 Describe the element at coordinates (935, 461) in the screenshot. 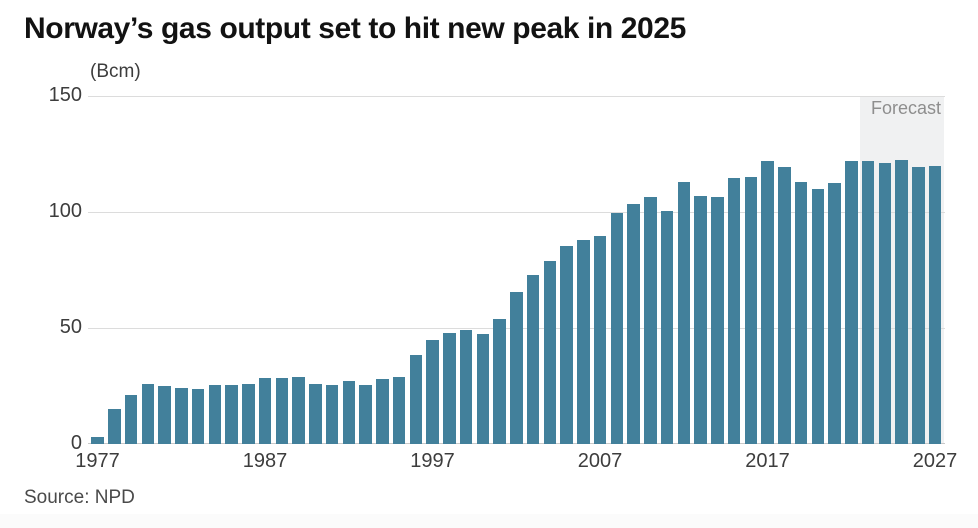

I see `x-axis-tick-label: 2027` at that location.